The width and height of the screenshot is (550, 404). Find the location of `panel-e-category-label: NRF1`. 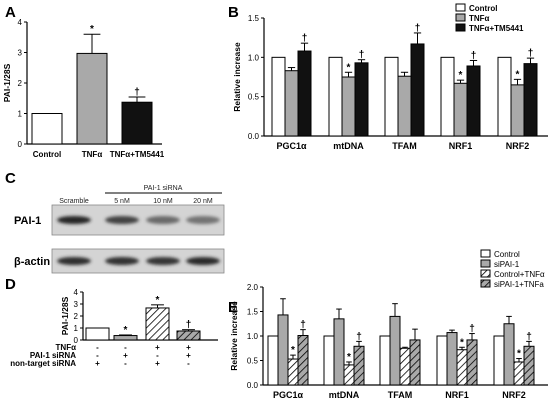

panel-e-category-label: NRF1 is located at coordinates (457, 395).